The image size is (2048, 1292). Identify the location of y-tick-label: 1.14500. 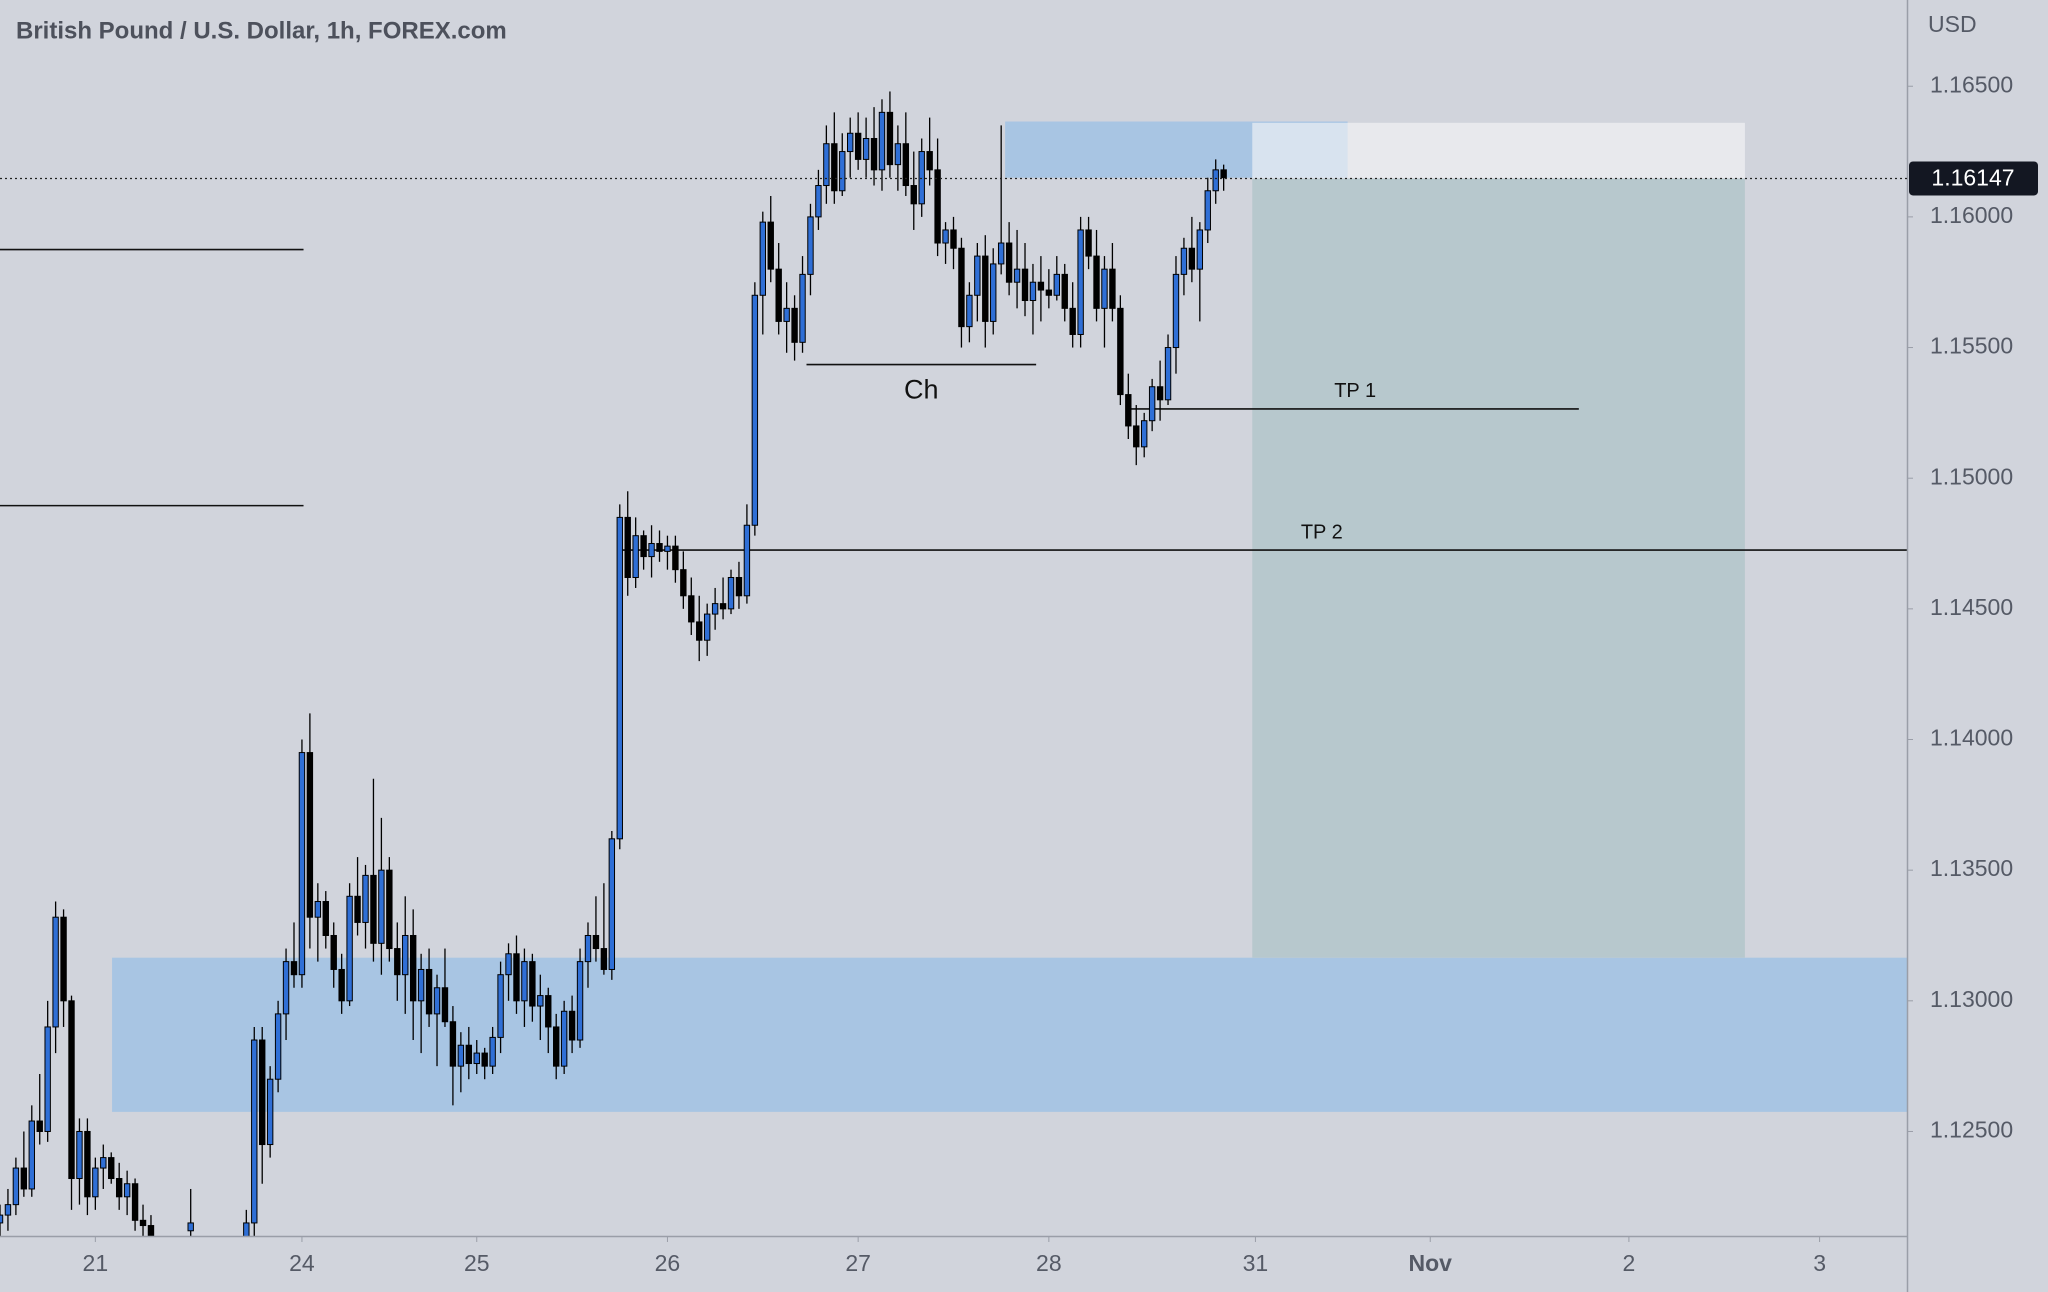
(1971, 607).